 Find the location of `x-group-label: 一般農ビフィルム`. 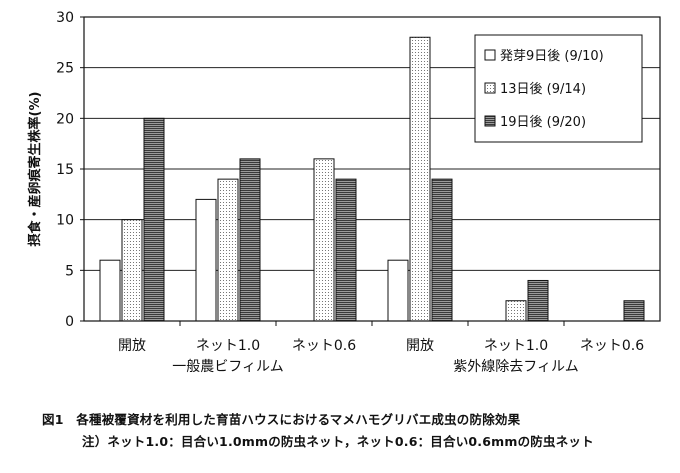

x-group-label: 一般農ビフィルム is located at coordinates (227, 367).